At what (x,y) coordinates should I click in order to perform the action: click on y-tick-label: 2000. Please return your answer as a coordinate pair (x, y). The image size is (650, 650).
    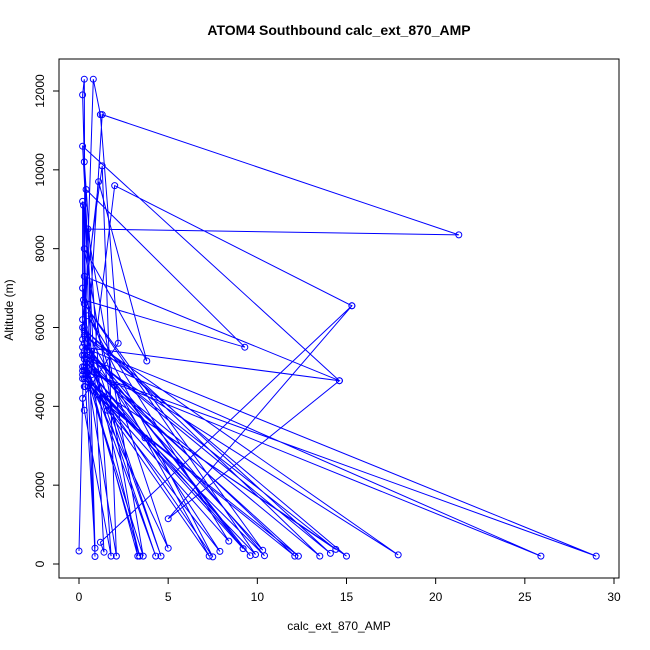
    Looking at the image, I should click on (40, 484).